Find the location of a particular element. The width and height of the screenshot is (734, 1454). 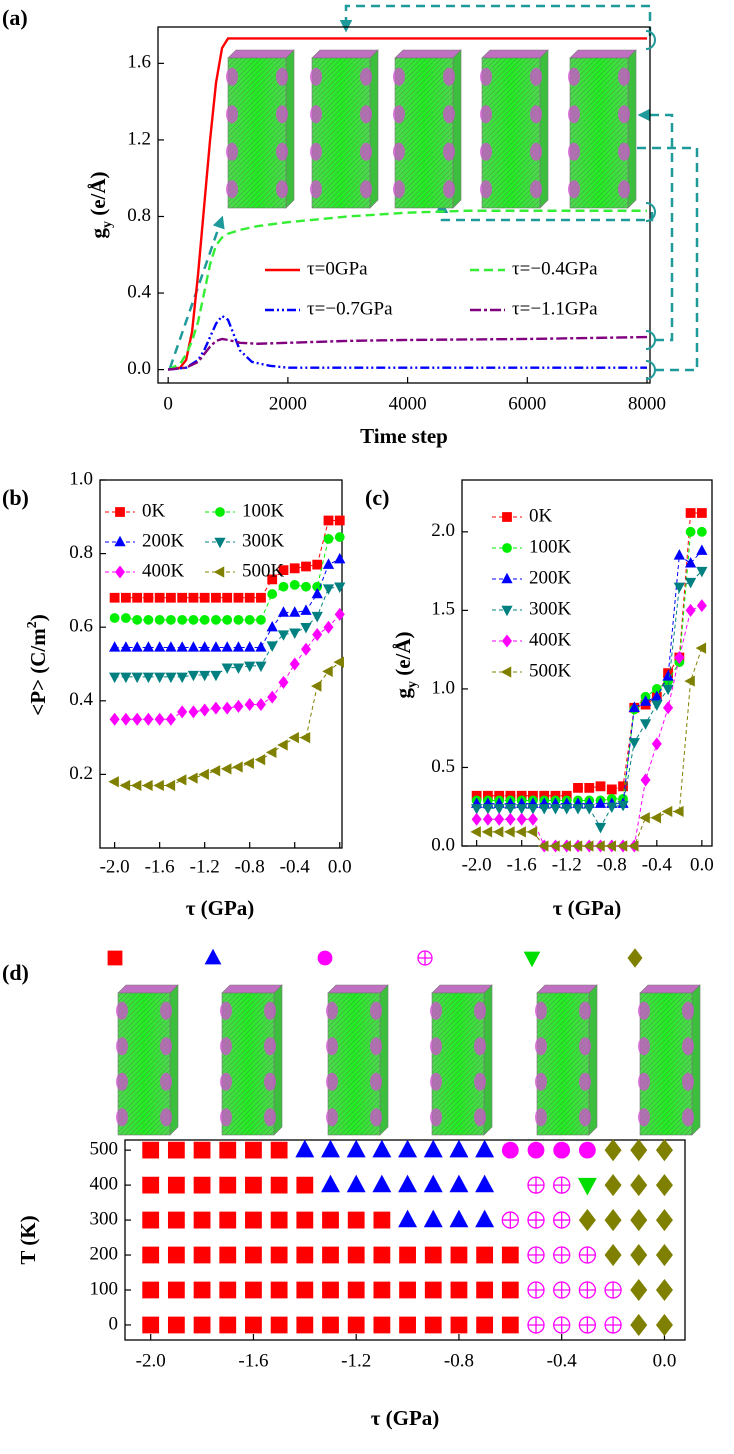

panel-label: (b) is located at coordinates (15, 497).